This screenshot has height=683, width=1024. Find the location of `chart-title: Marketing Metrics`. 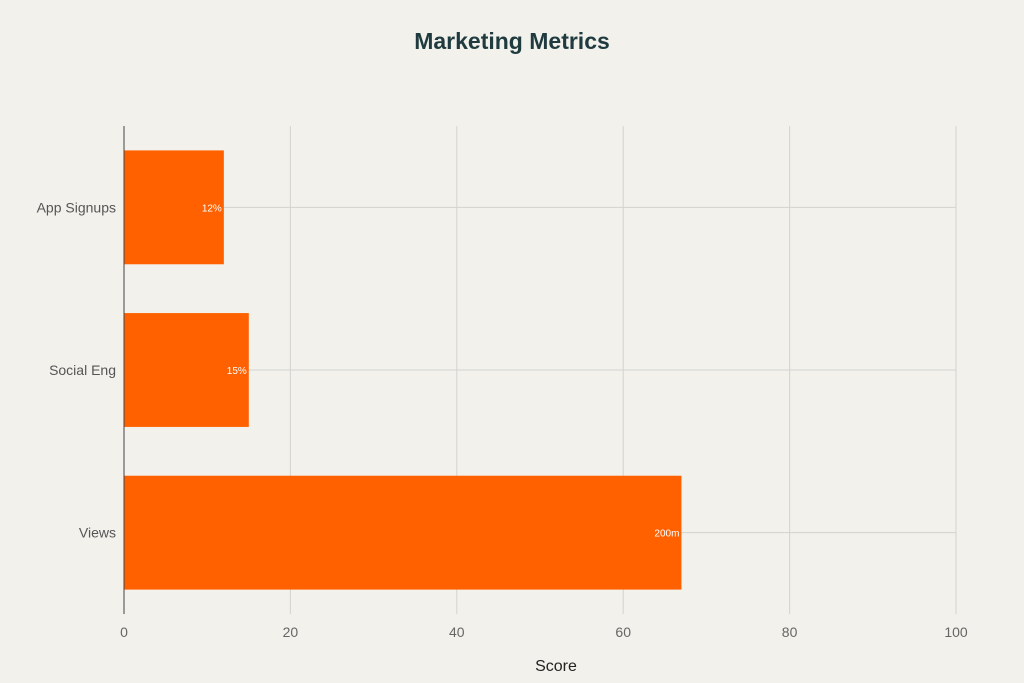

chart-title: Marketing Metrics is located at coordinates (512, 41).